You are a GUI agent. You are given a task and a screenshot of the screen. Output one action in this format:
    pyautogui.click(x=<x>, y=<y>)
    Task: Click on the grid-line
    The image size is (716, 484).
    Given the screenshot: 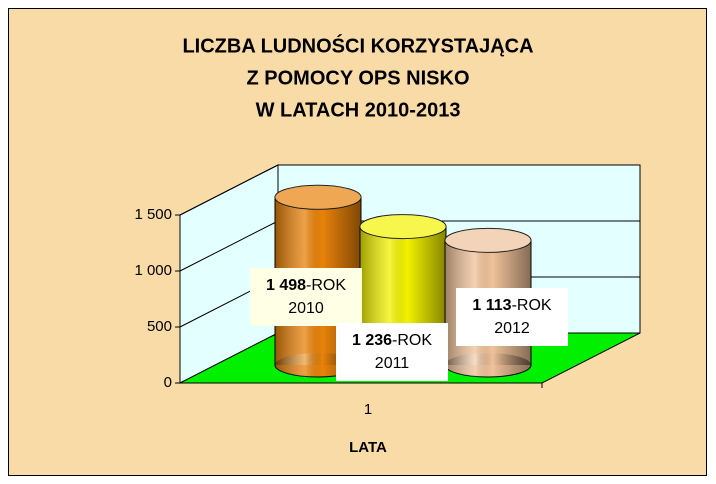 What is the action you would take?
    pyautogui.click(x=409, y=190)
    